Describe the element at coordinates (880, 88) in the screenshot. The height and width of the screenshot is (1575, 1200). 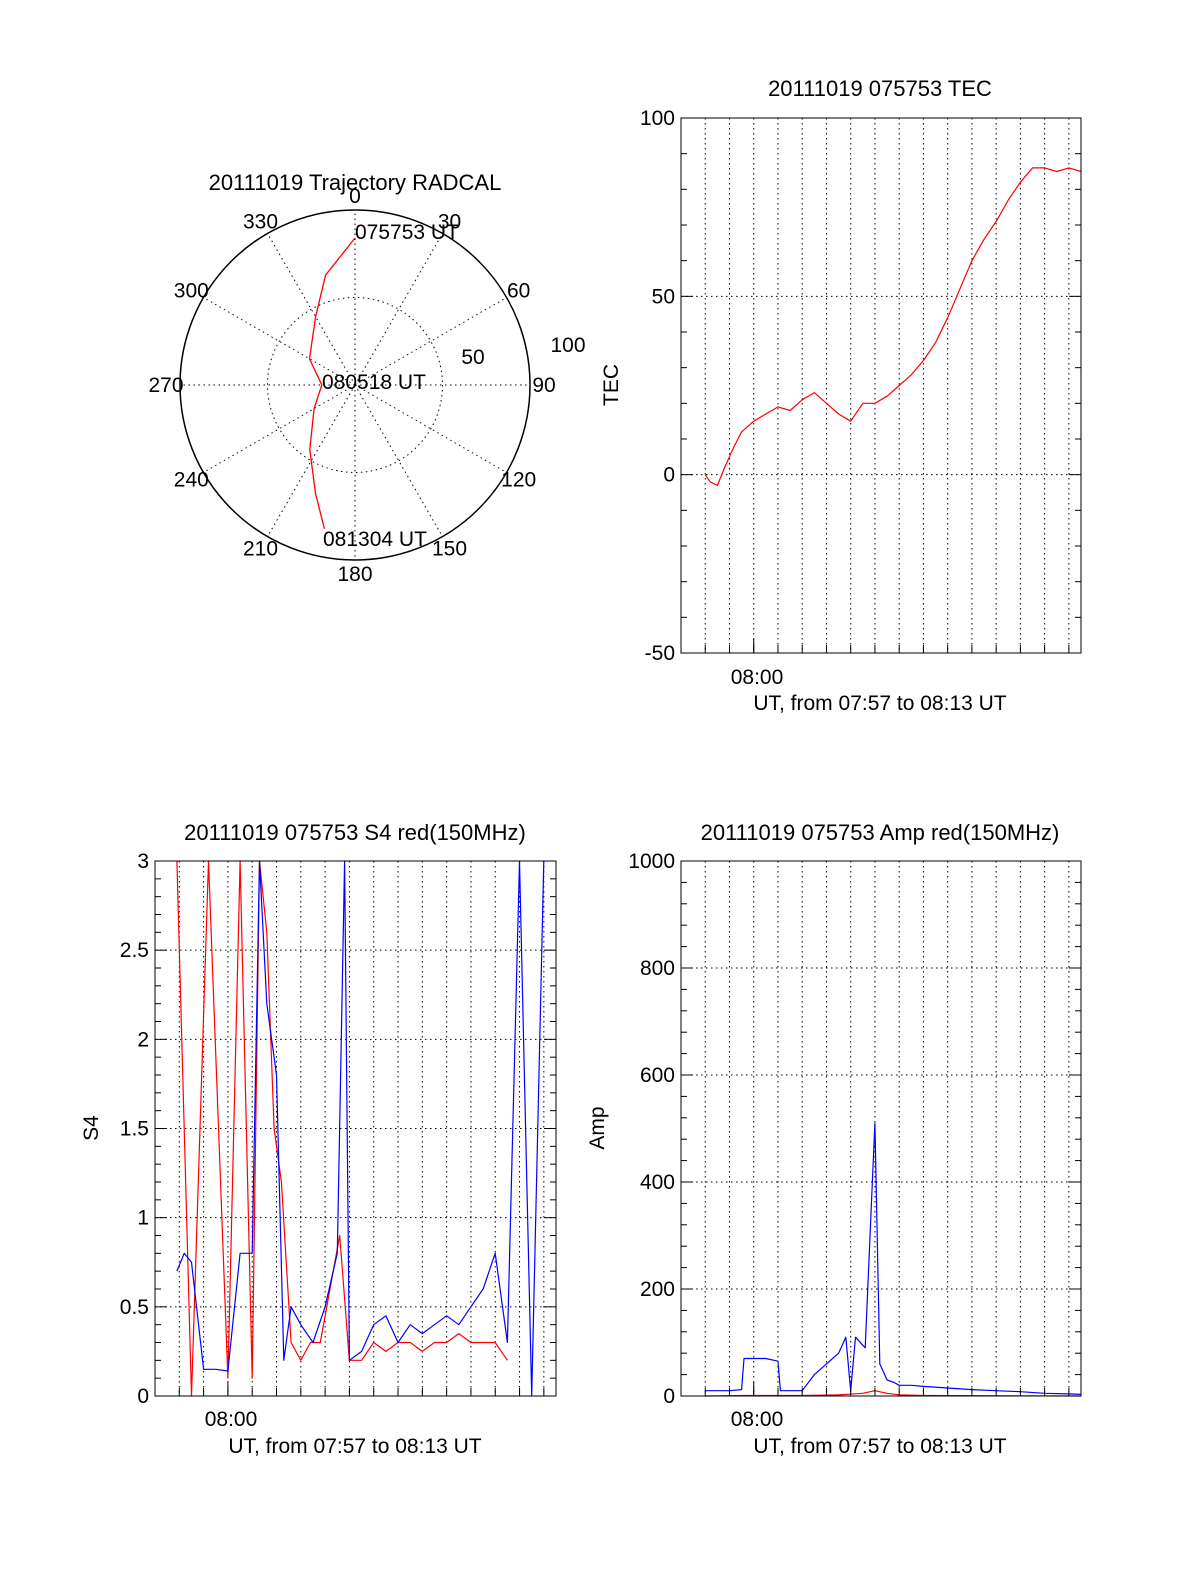
I see `tec-title: 20111019 075753 TEC` at that location.